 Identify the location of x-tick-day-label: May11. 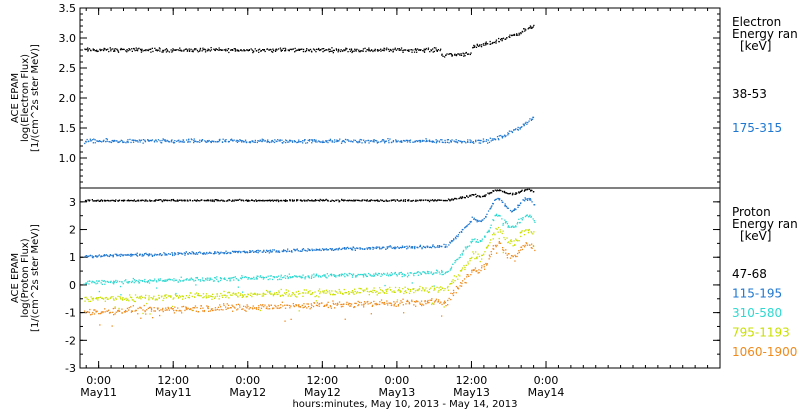
(173, 392).